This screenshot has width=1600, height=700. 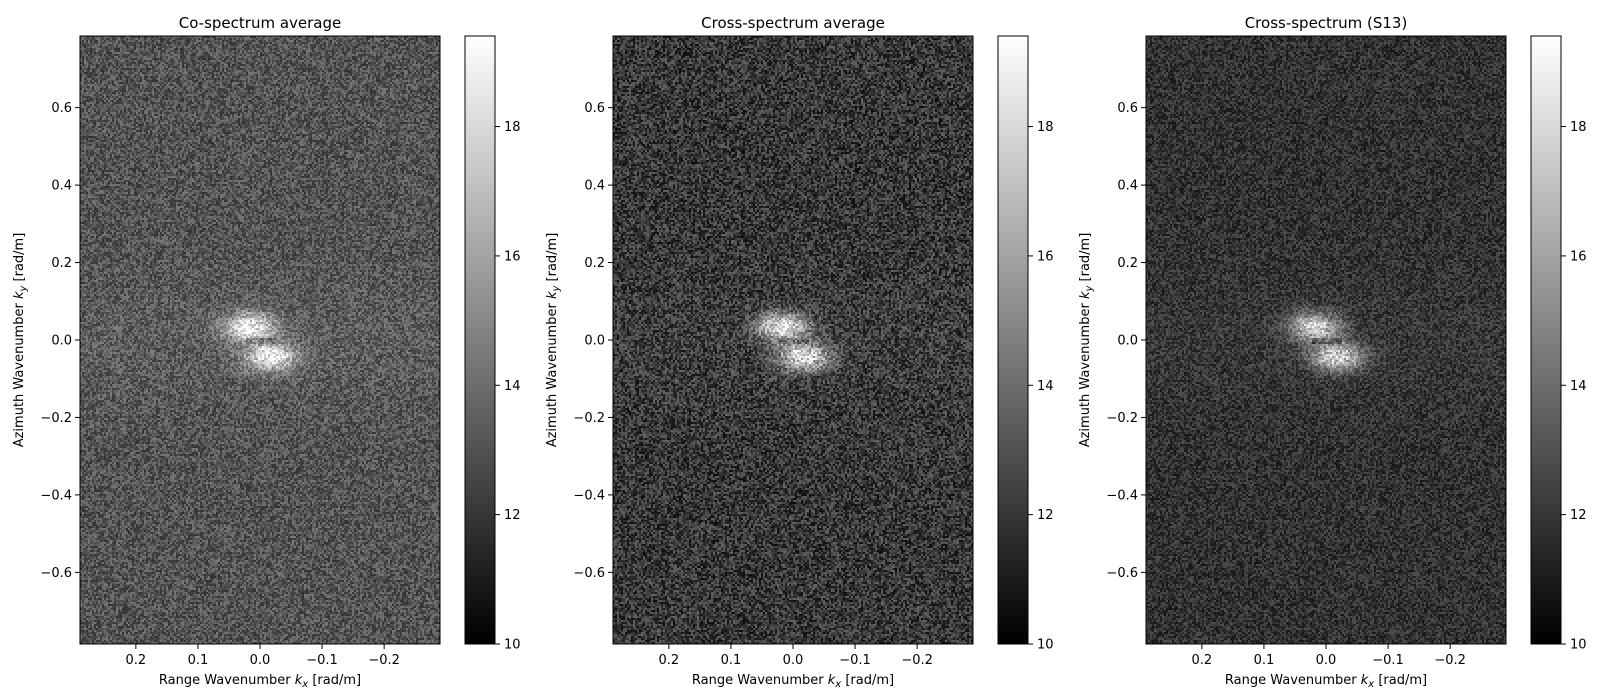 I want to click on panel-title: Co-spectrum average, so click(x=260, y=23).